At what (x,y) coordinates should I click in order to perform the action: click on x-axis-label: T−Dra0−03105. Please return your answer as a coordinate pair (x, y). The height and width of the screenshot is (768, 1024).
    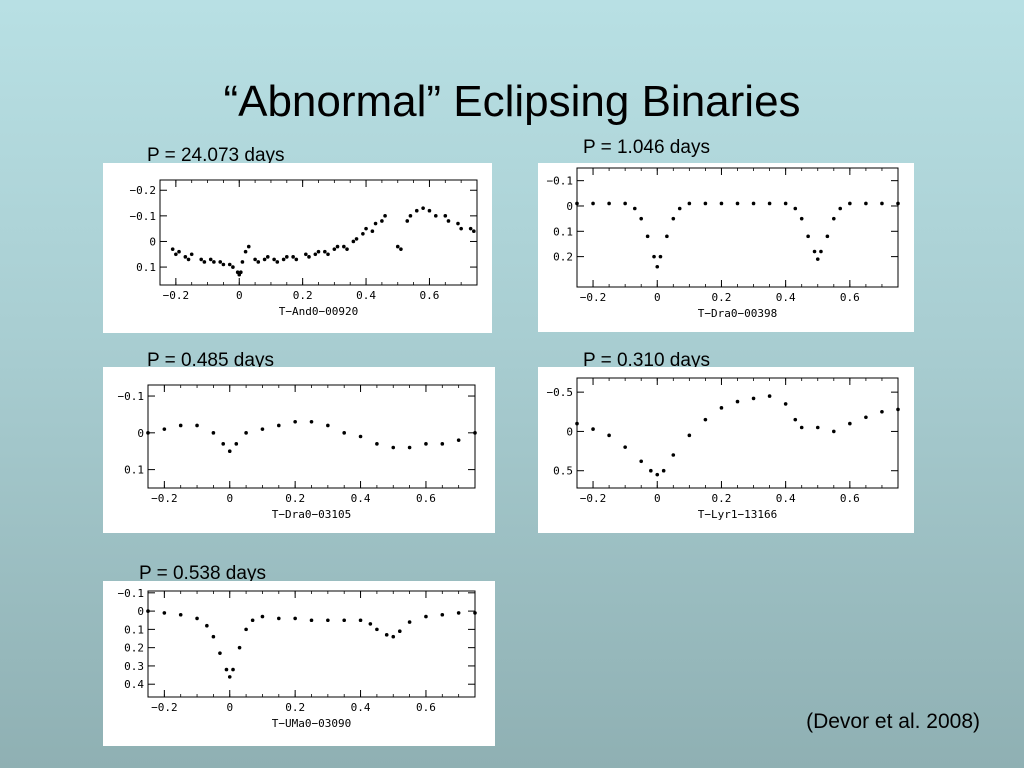
    Looking at the image, I should click on (311, 514).